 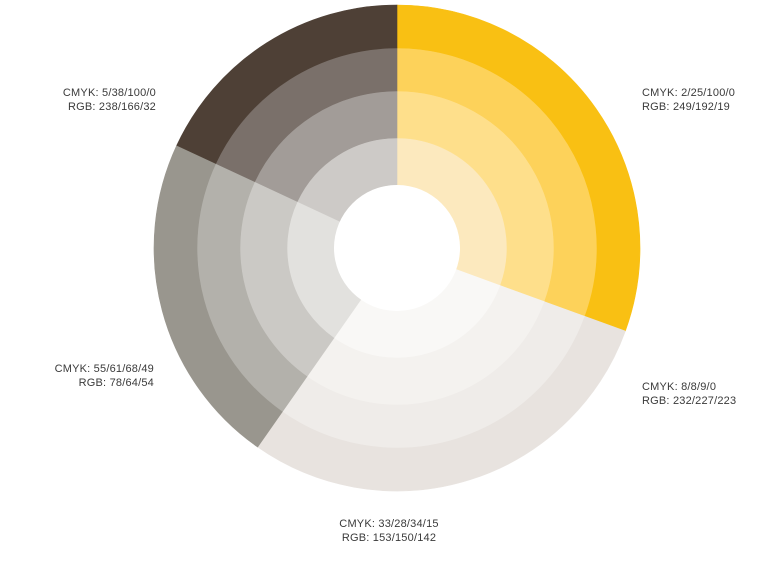 What do you see at coordinates (109, 93) in the screenshot?
I see `cmyk-value-orange: CMYK: 5/38/100/0` at bounding box center [109, 93].